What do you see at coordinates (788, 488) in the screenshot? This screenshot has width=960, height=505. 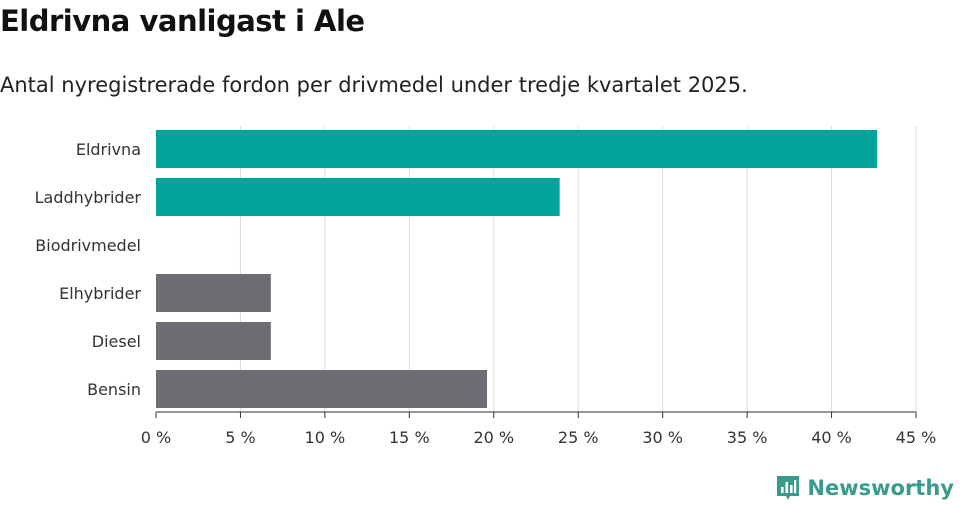 I see `newsworthy-logo-icon` at bounding box center [788, 488].